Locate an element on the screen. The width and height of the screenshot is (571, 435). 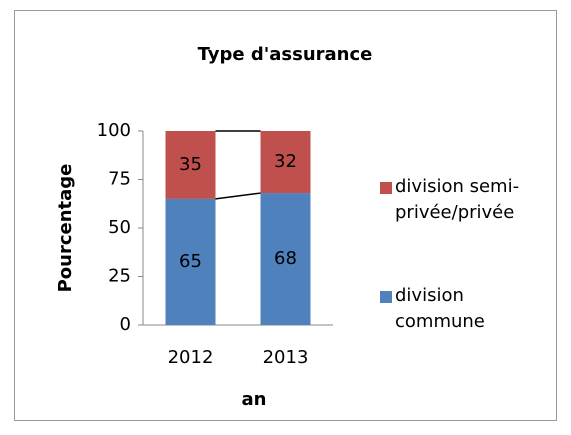
legend-label: division semi-privée/privée is located at coordinates (457, 199).